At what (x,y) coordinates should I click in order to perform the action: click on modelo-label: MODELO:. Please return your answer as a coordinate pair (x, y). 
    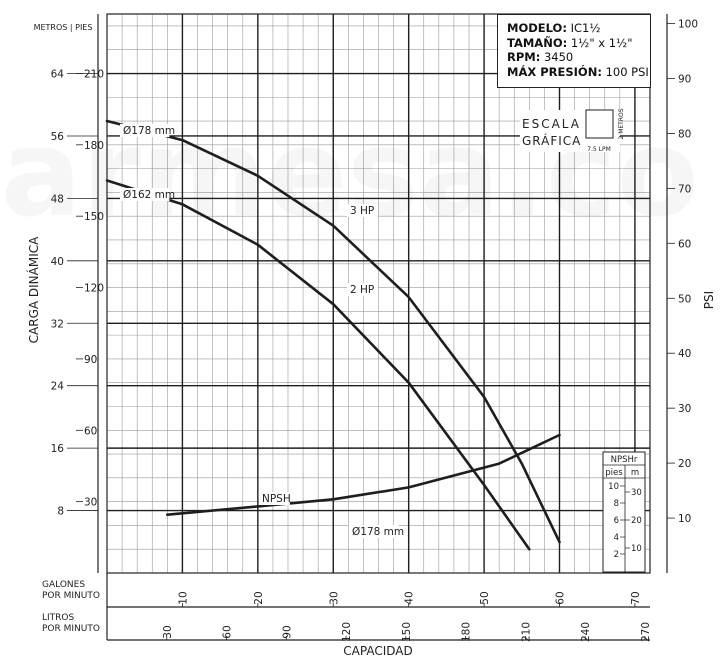
    Looking at the image, I should click on (537, 28).